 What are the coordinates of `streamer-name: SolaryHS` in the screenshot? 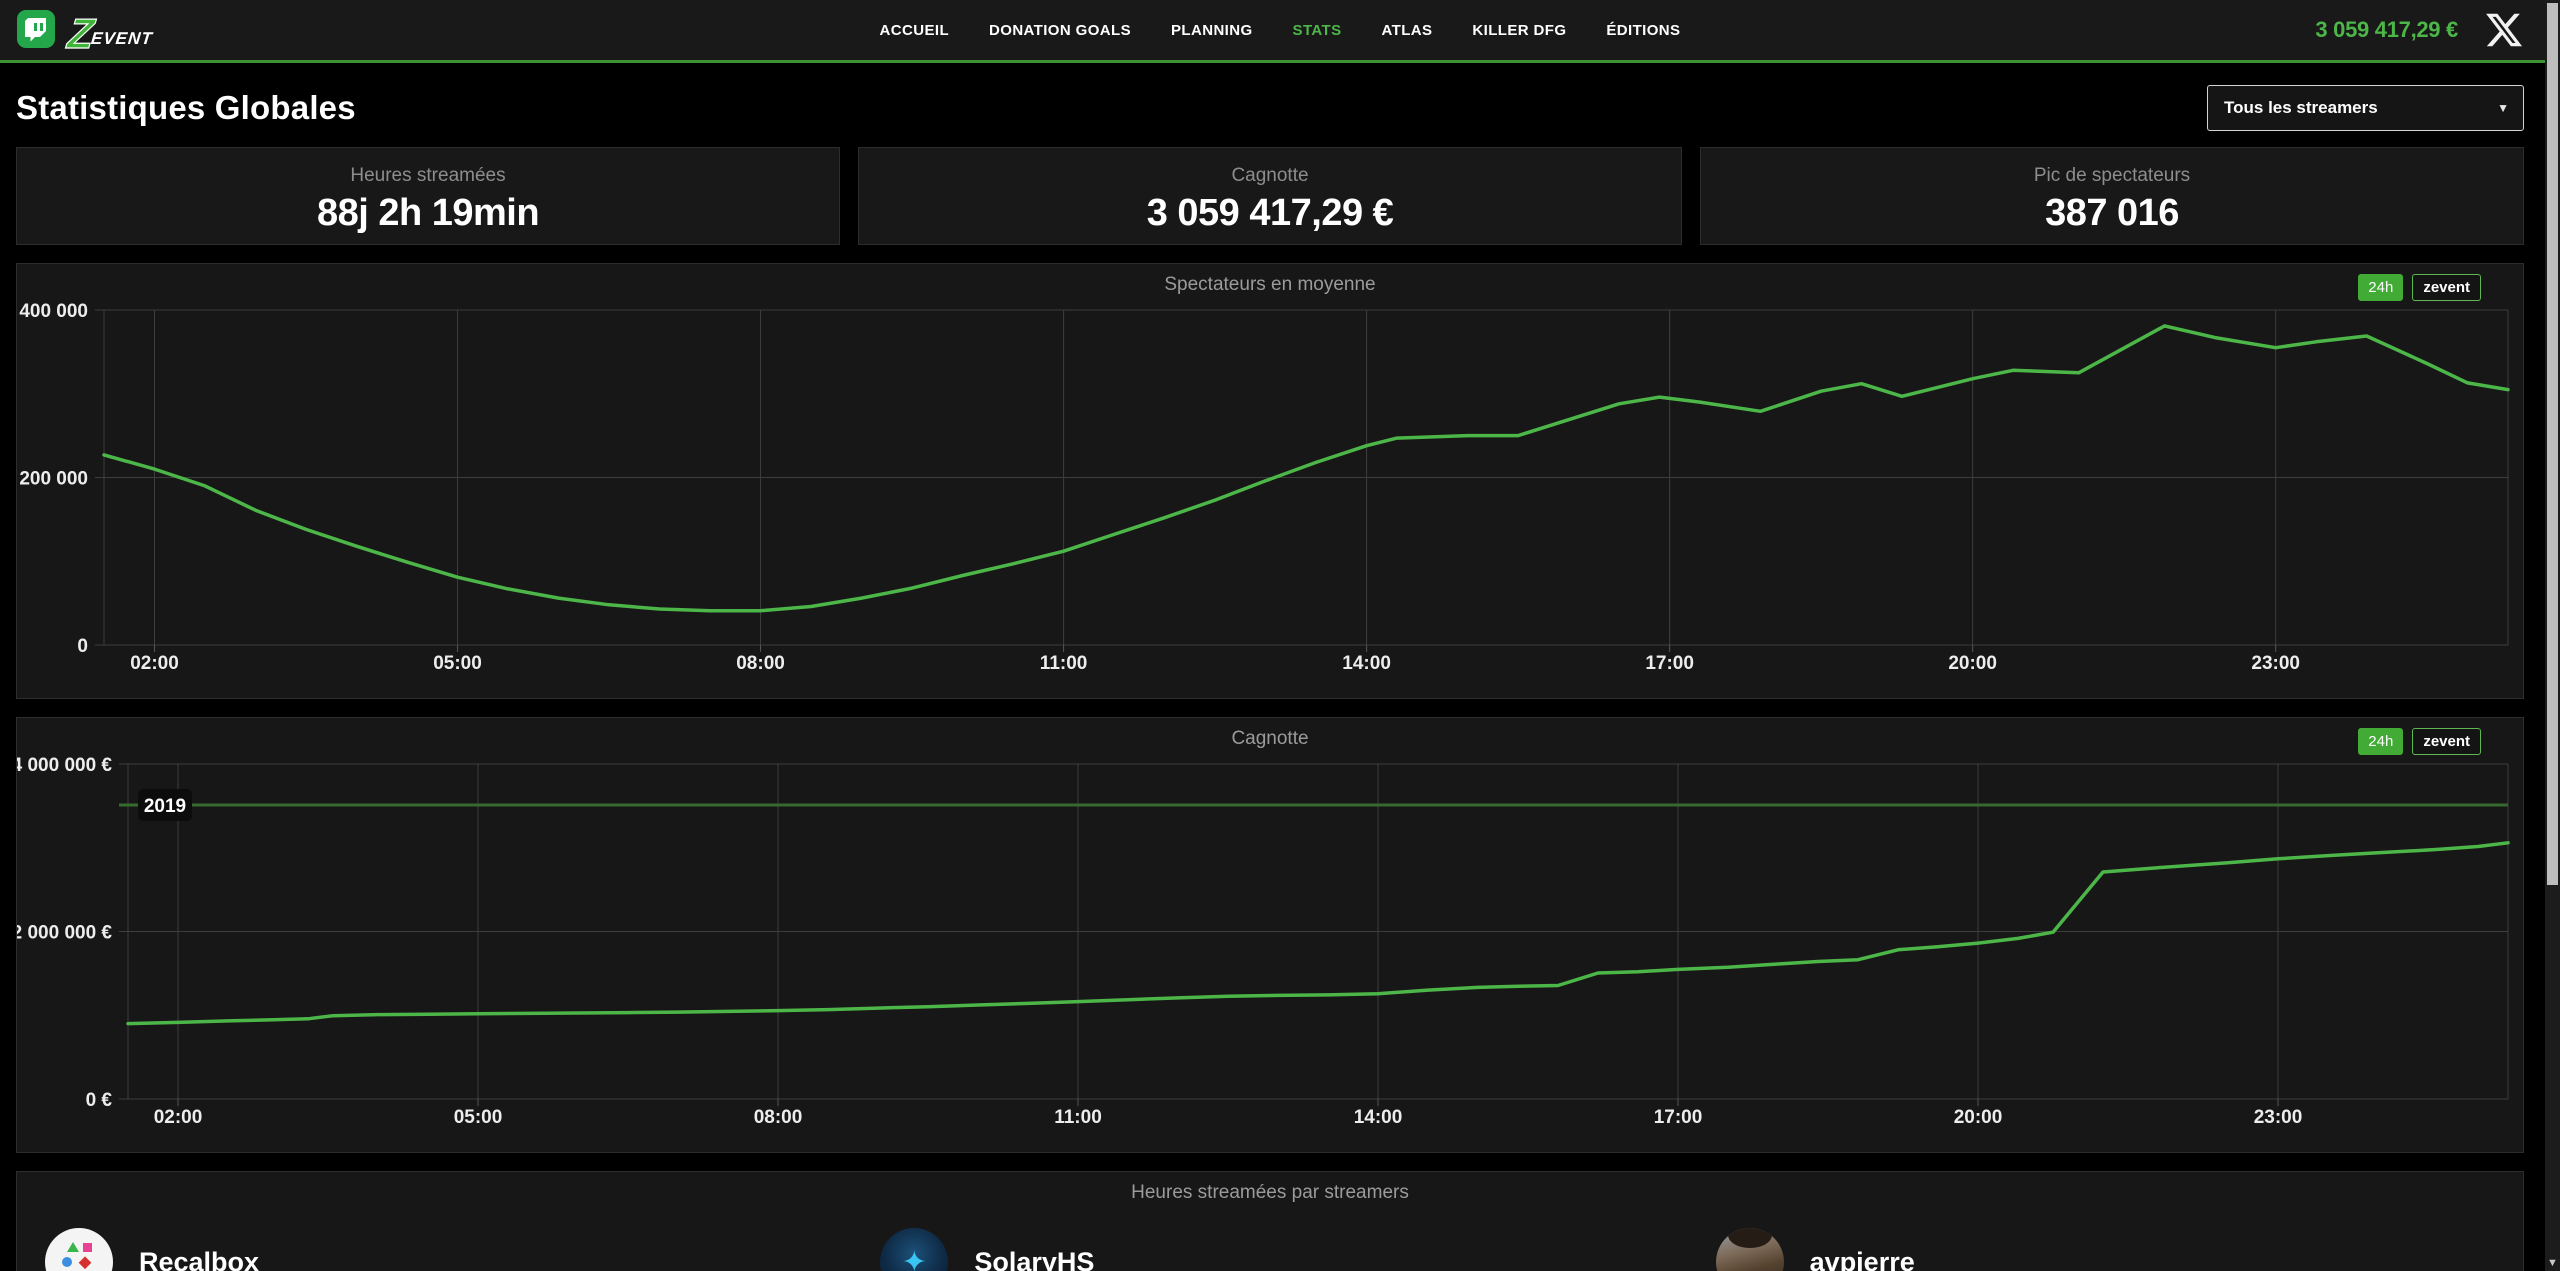 It's located at (1034, 1258).